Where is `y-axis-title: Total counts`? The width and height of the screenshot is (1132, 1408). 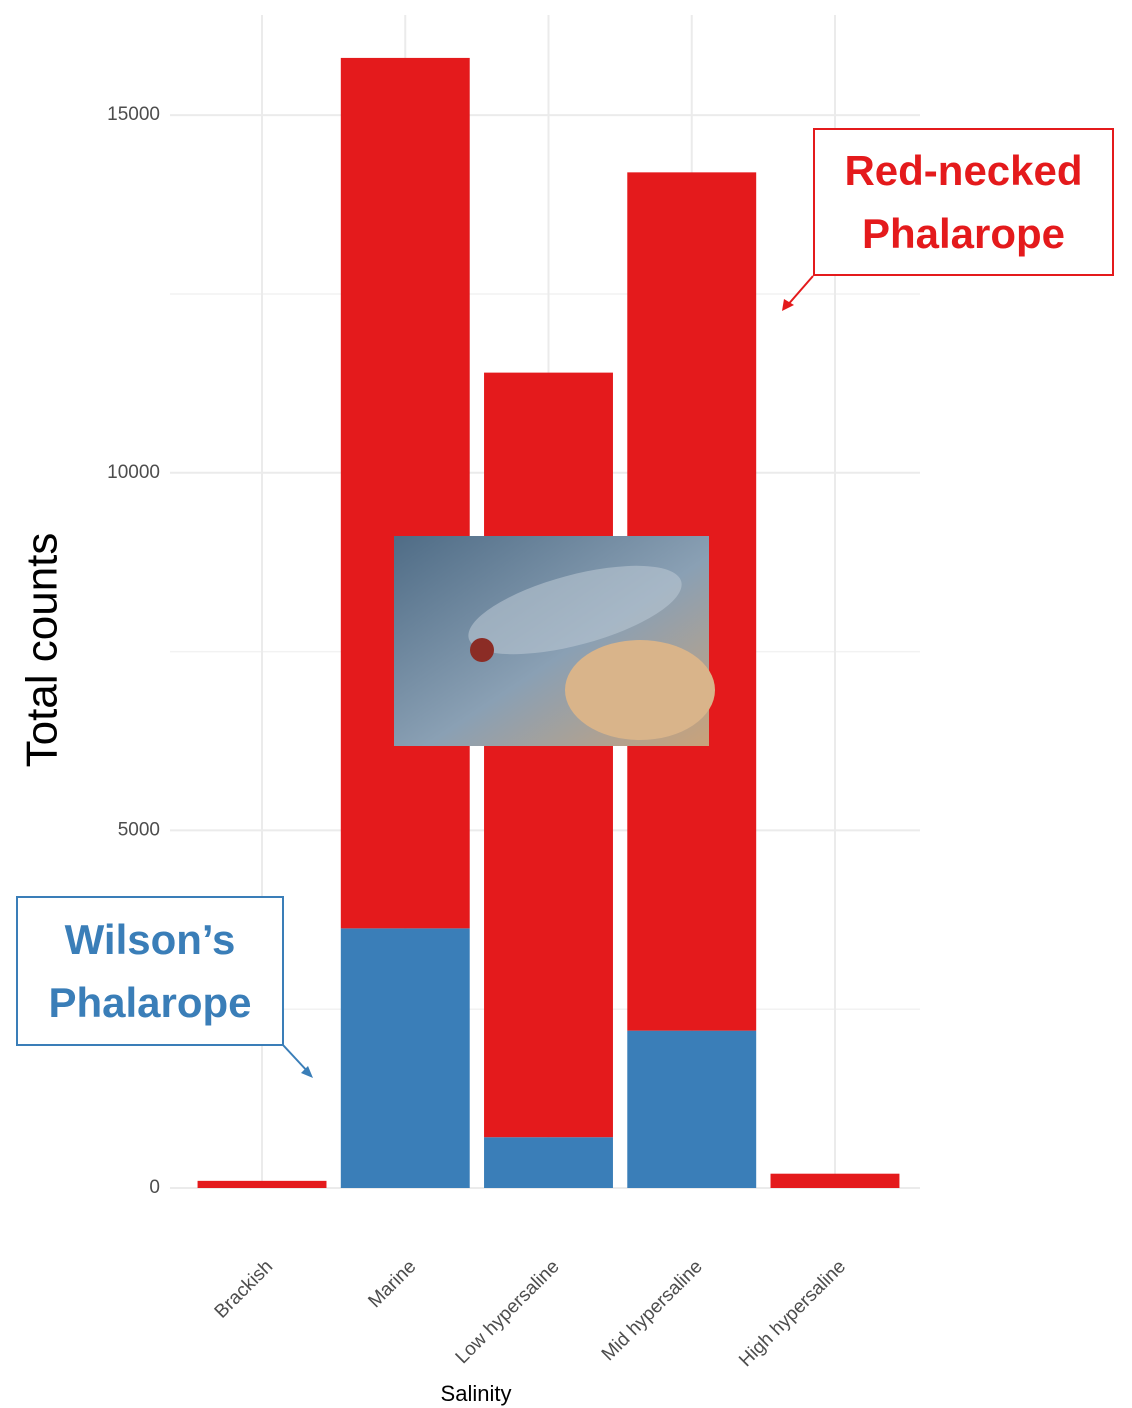 y-axis-title: Total counts is located at coordinates (42, 650).